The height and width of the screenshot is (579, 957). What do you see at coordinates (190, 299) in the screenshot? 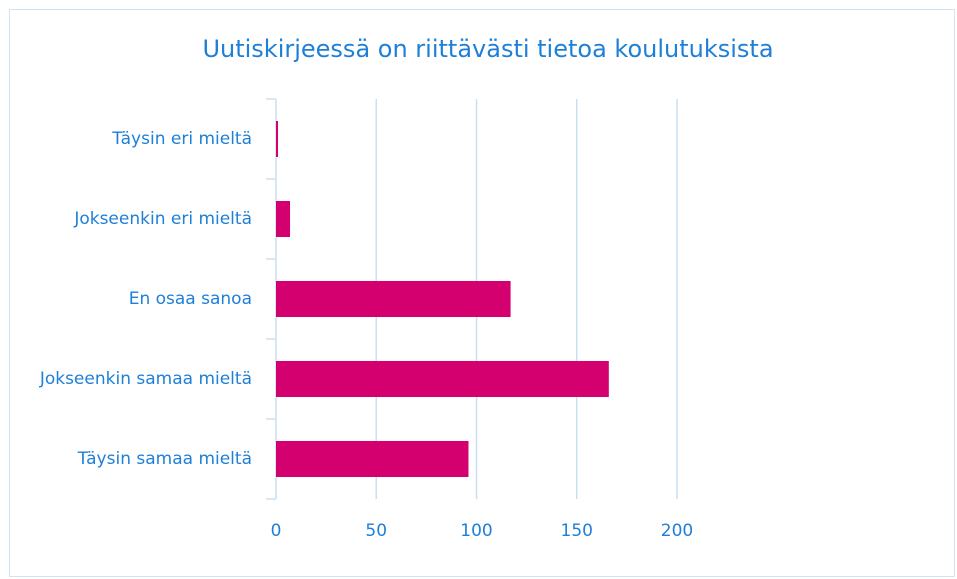
I see `y-tick-label: En osaa sanoa` at bounding box center [190, 299].